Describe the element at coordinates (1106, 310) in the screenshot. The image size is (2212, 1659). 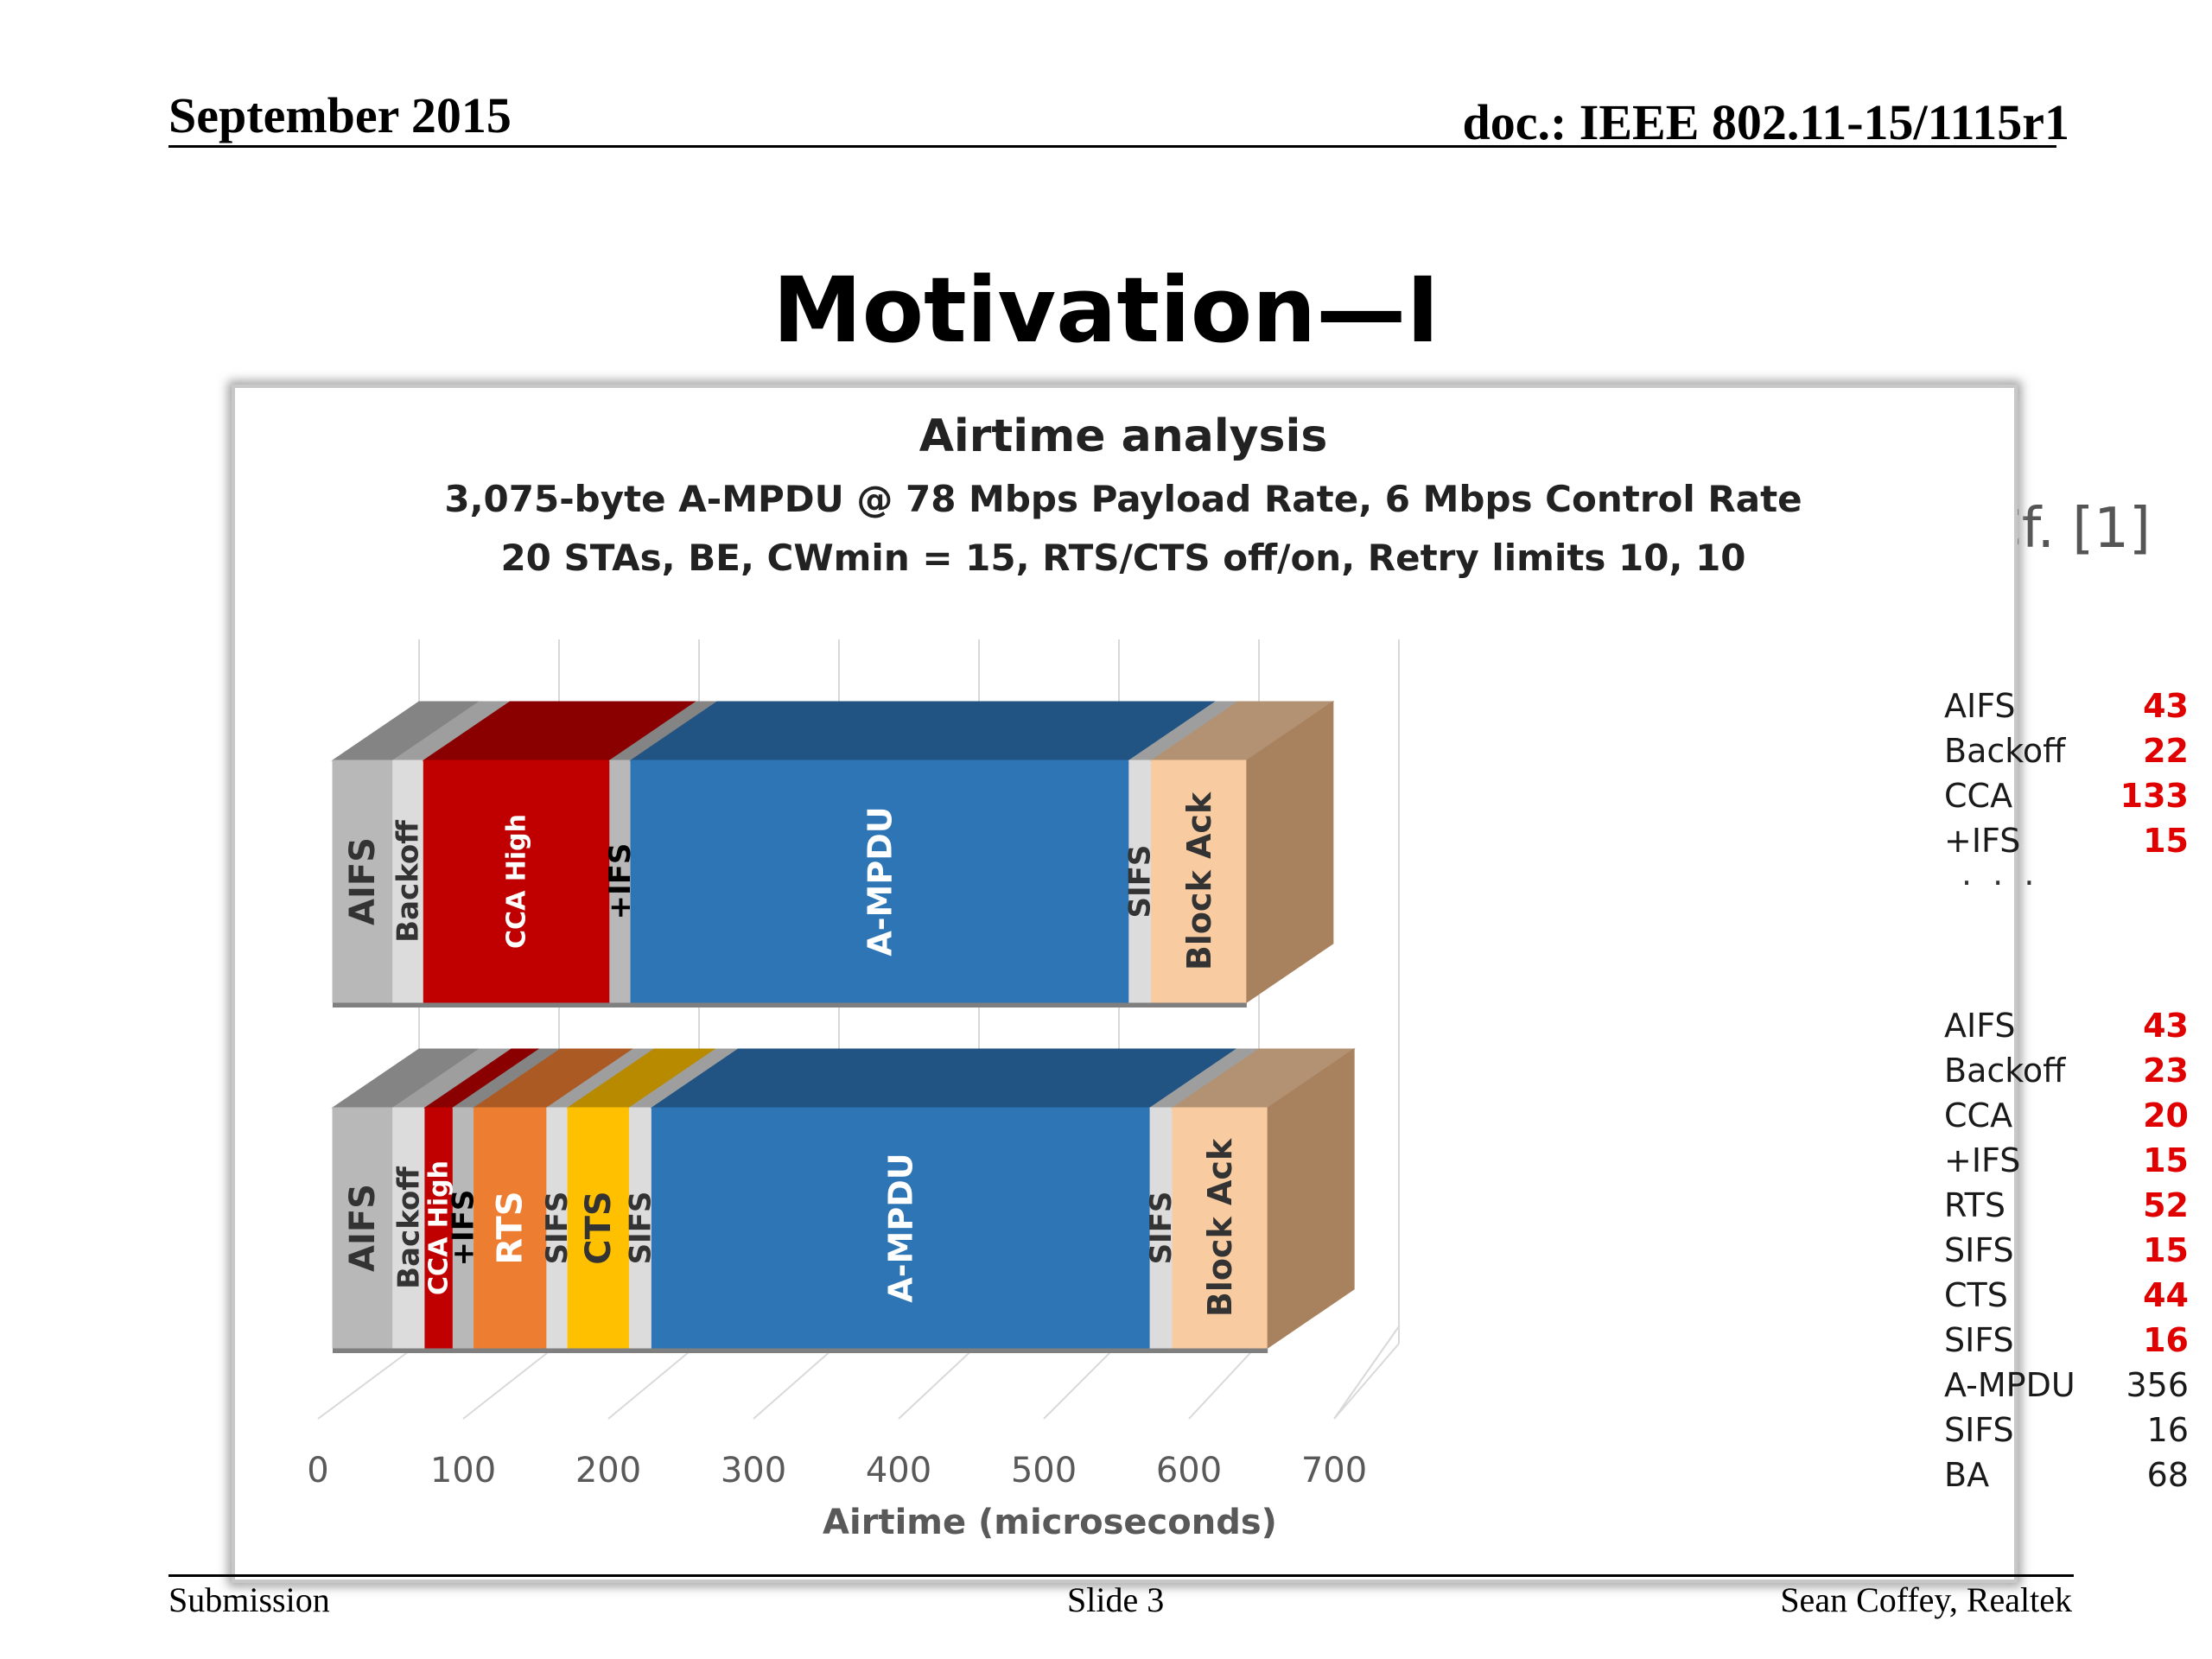
I see `slide-title: Motivation—I` at that location.